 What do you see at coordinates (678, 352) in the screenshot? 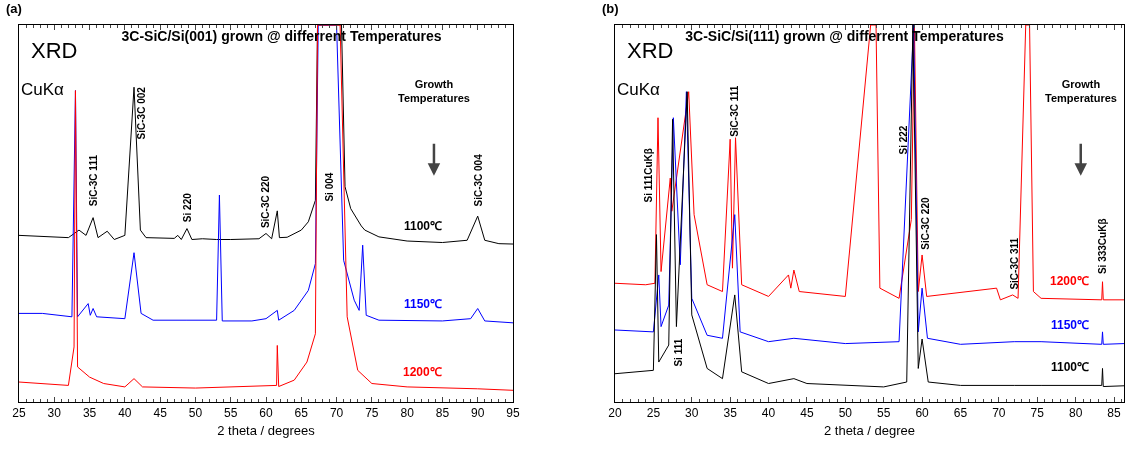
I see `annotation: Si 111` at bounding box center [678, 352].